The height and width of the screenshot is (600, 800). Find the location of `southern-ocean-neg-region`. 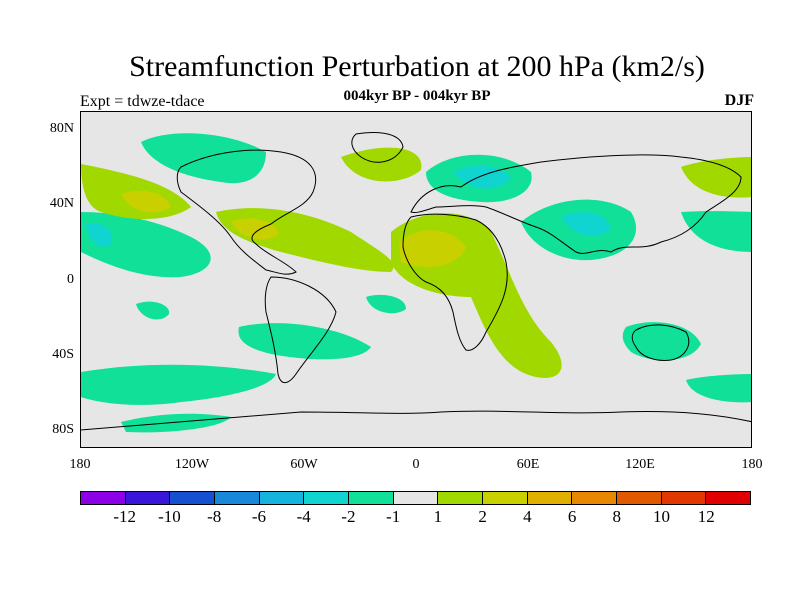

southern-ocean-neg-region is located at coordinates (176, 423).